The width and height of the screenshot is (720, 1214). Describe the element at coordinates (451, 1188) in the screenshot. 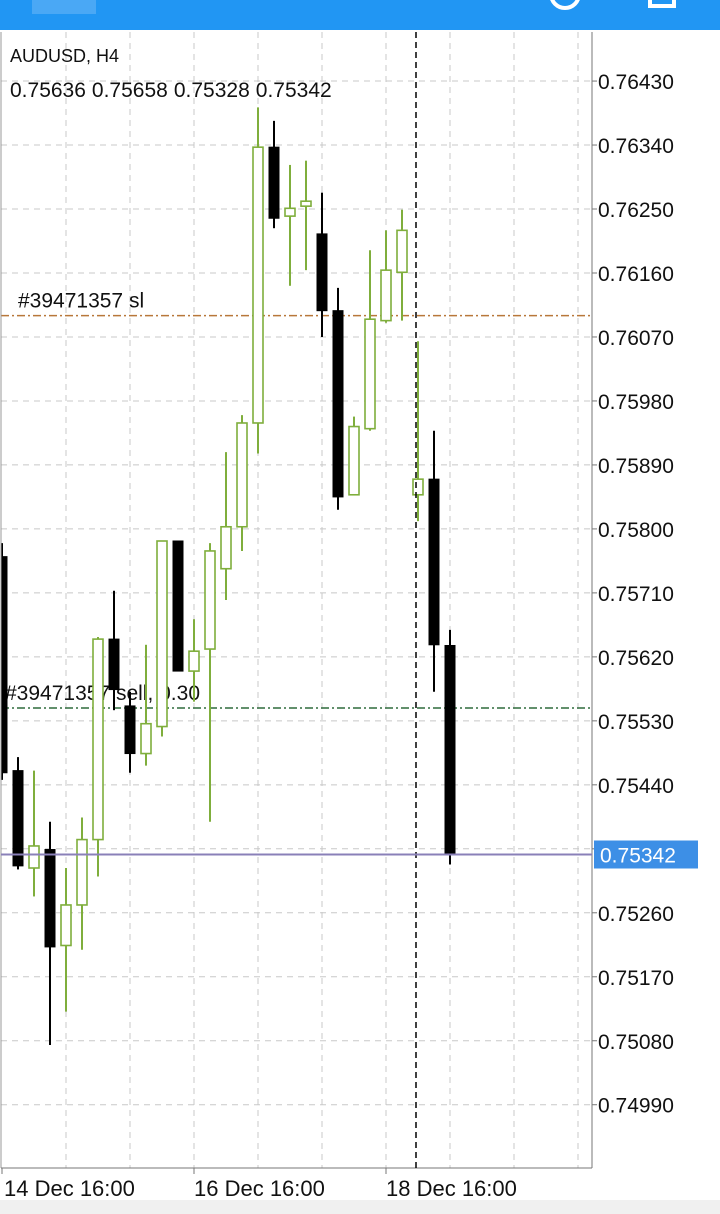

I see `x-tick-label: 18 Dec 16:00` at that location.